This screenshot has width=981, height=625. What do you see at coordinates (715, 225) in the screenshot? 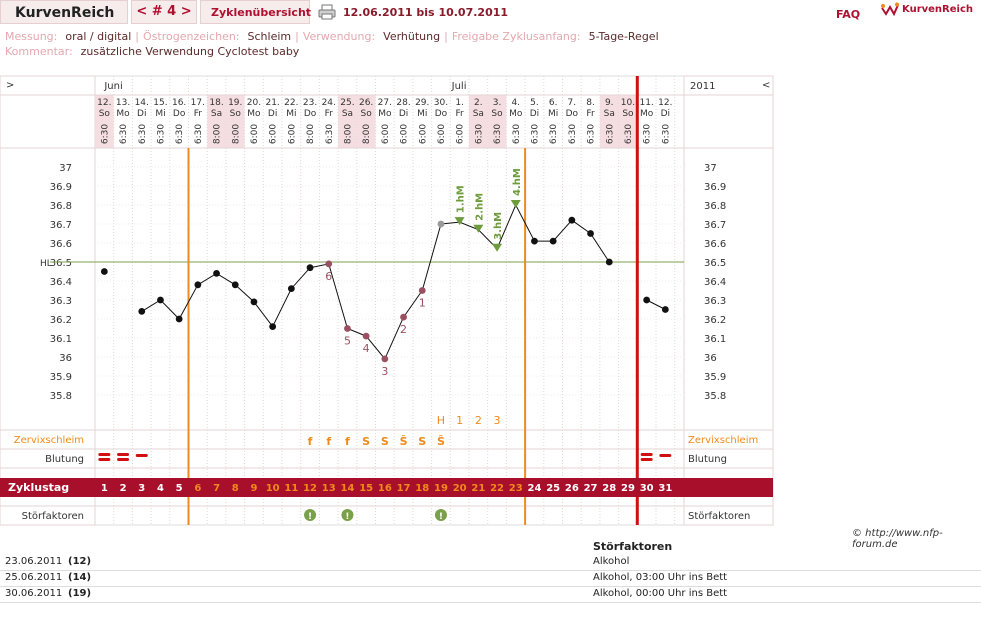
I see `y-tick-label: 36.7` at bounding box center [715, 225].